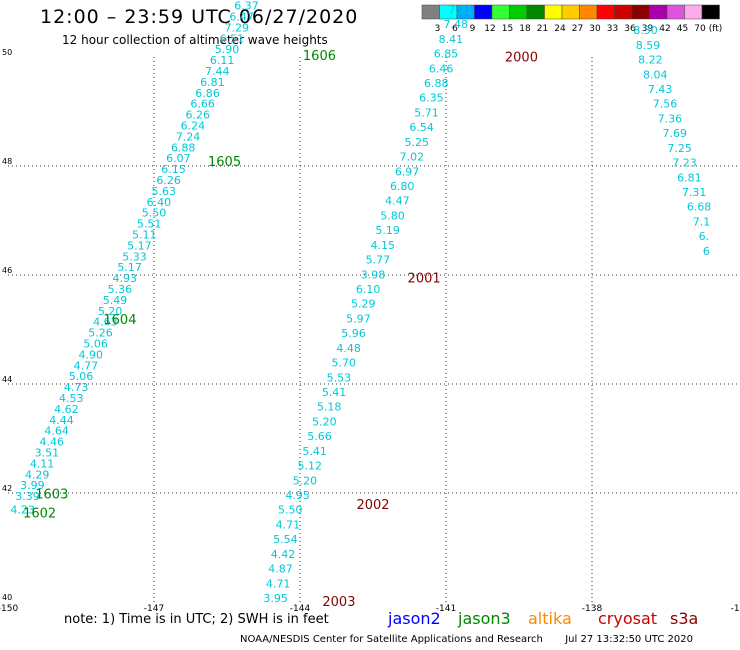  I want to click on wave-height-value: 5.96, so click(353, 333).